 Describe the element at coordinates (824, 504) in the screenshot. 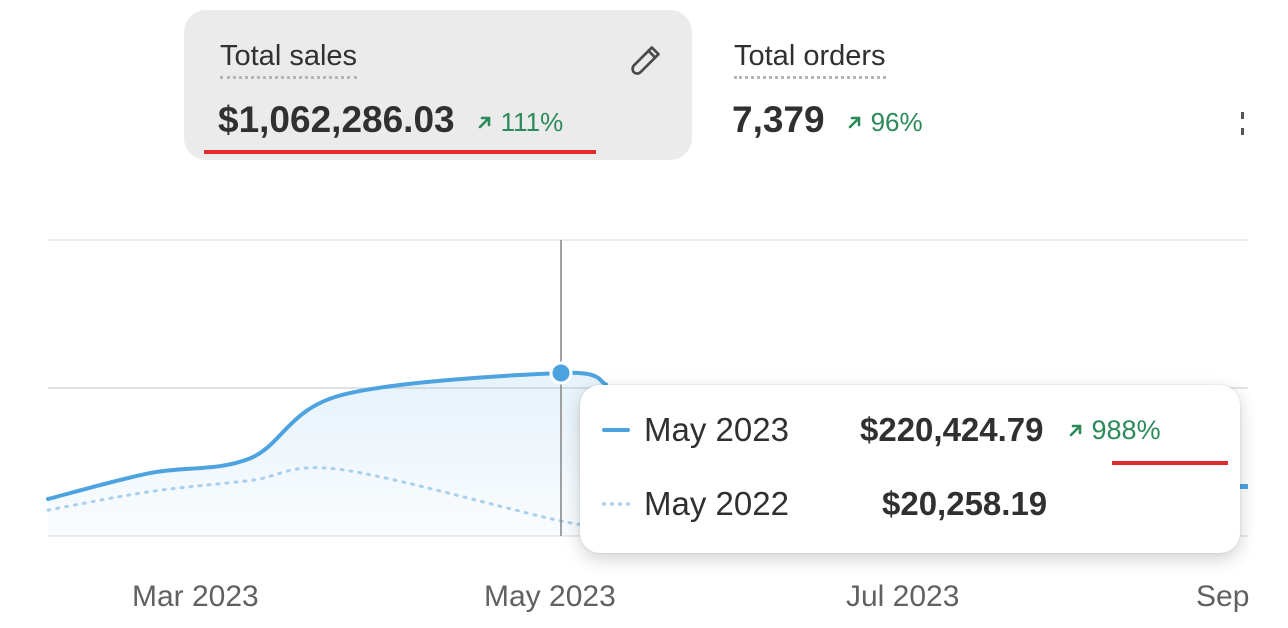

I see `tooltip-row-previous: May 2022 $20,258.19` at that location.